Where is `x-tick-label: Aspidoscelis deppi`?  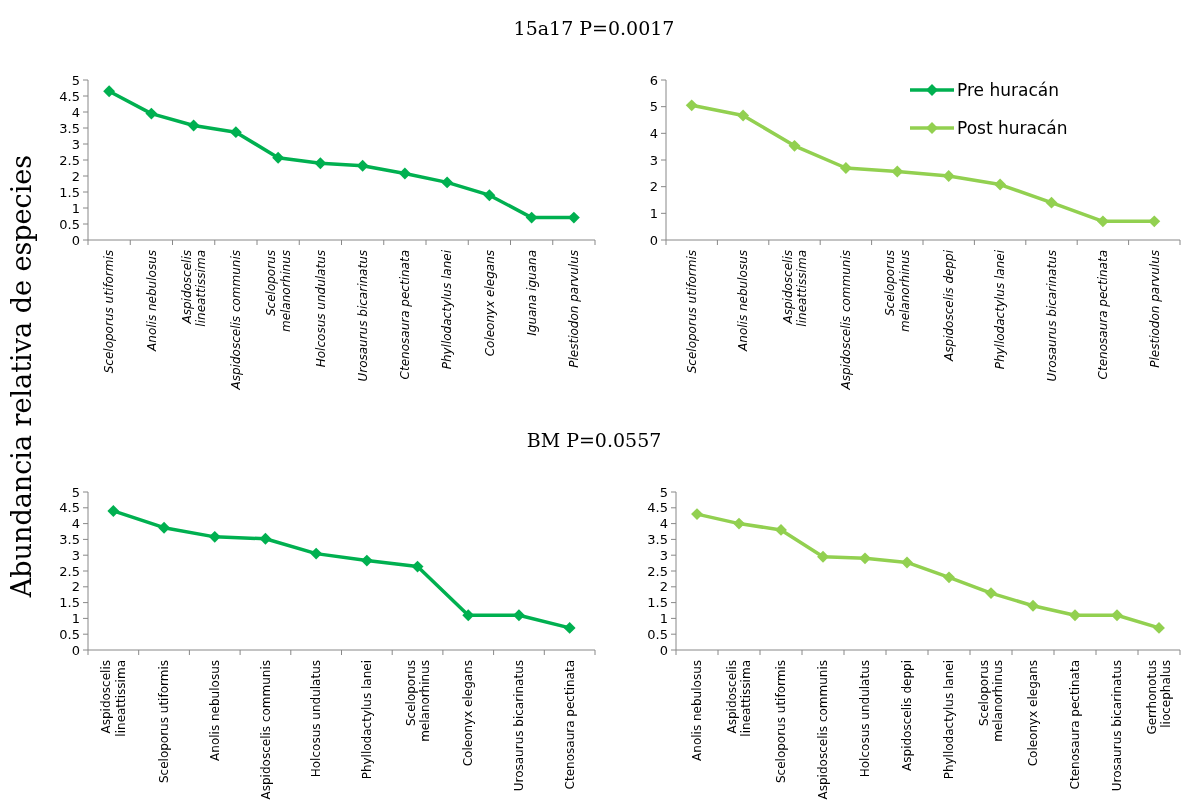
x-tick-label: Aspidoscelis deppi is located at coordinates (907, 715).